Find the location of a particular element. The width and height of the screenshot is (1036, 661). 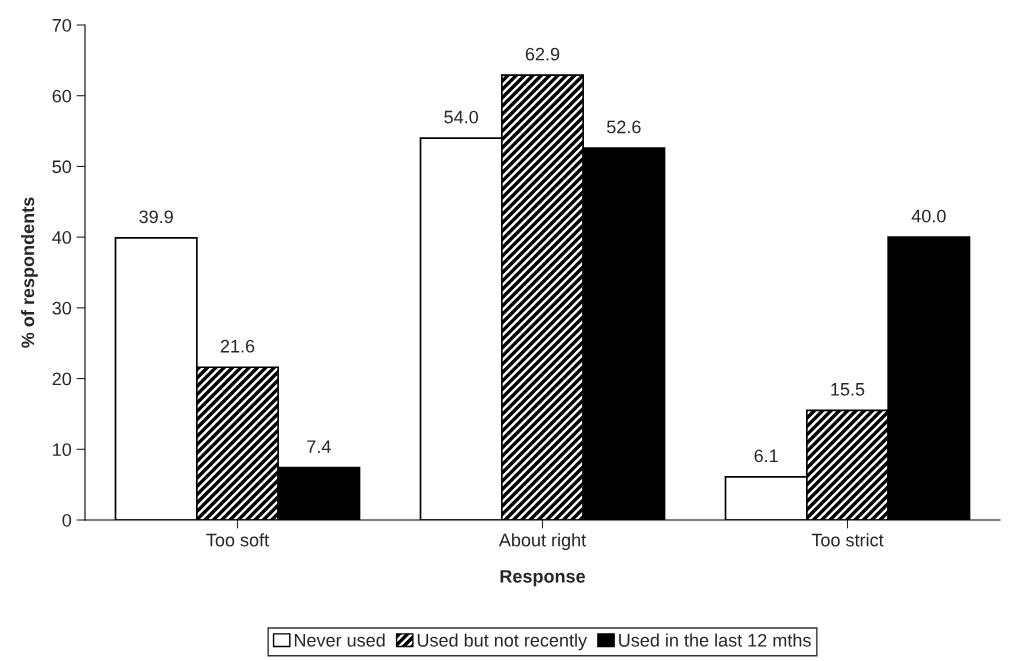

text: 39.9 is located at coordinates (156, 217).